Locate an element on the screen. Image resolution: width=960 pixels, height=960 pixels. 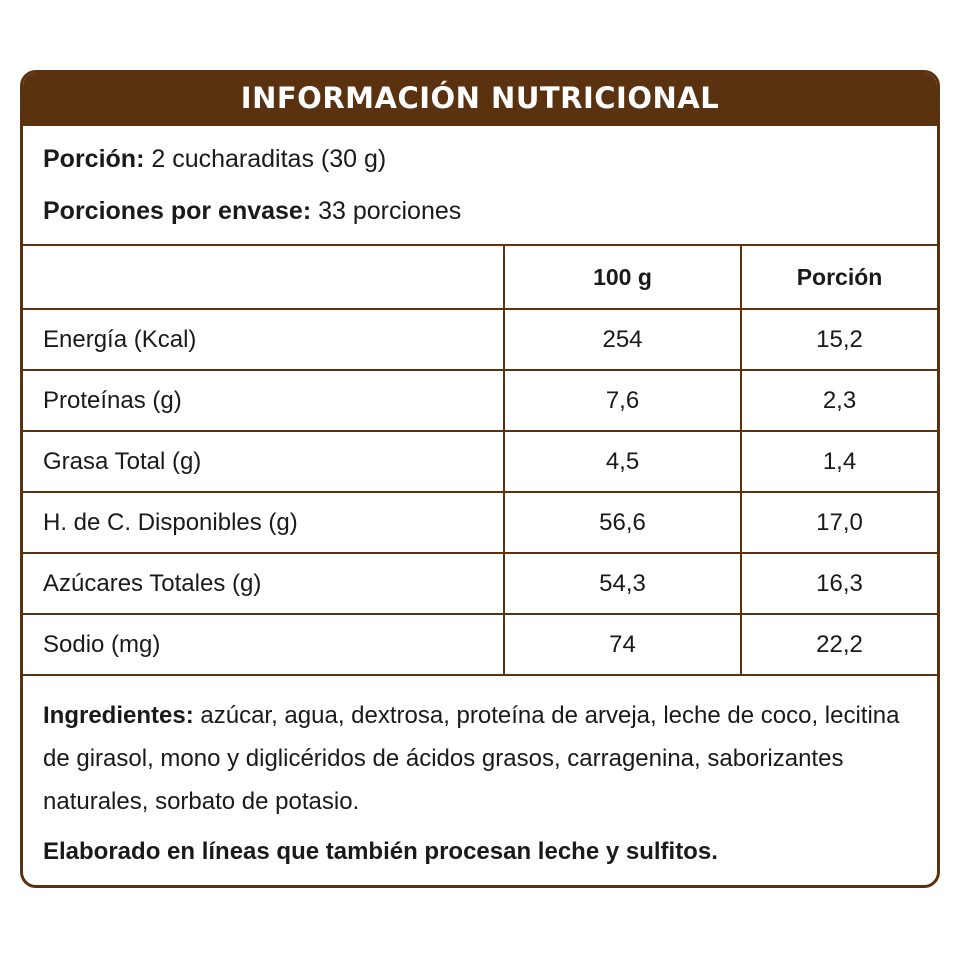
table-row: Azúcares Totales (g) 54,3 16,3 is located at coordinates (480, 583).